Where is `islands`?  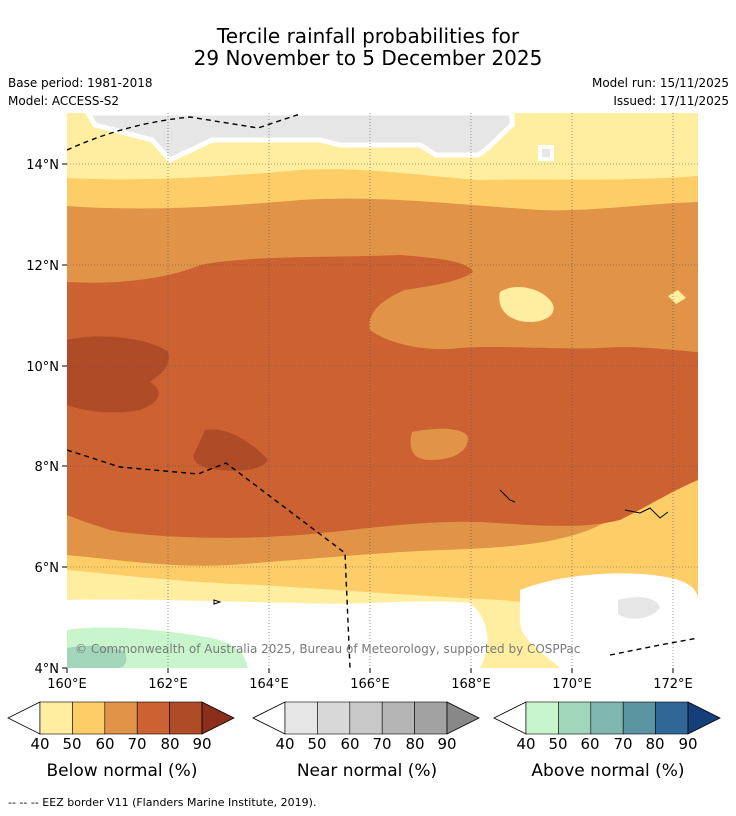 islands is located at coordinates (441, 547).